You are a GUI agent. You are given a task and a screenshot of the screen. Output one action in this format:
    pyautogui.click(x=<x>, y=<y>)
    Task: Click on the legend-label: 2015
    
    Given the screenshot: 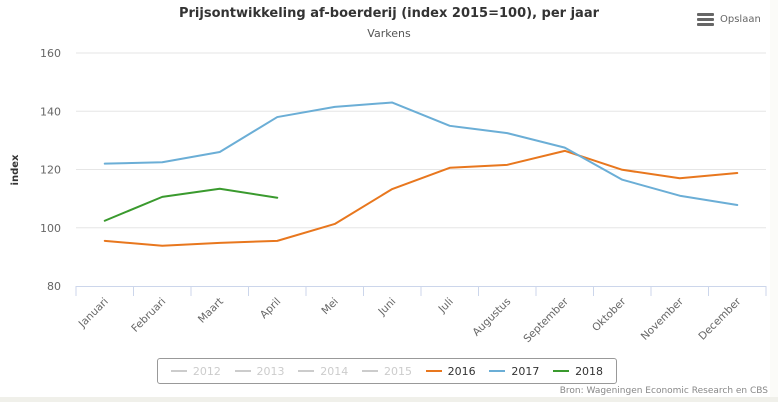 What is the action you would take?
    pyautogui.click(x=397, y=371)
    